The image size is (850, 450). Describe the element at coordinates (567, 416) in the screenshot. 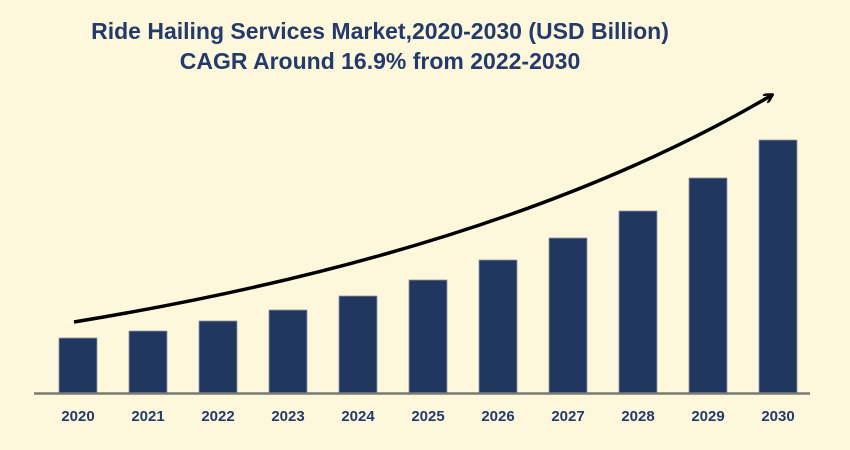

I see `x-tick-label: 2027` at that location.